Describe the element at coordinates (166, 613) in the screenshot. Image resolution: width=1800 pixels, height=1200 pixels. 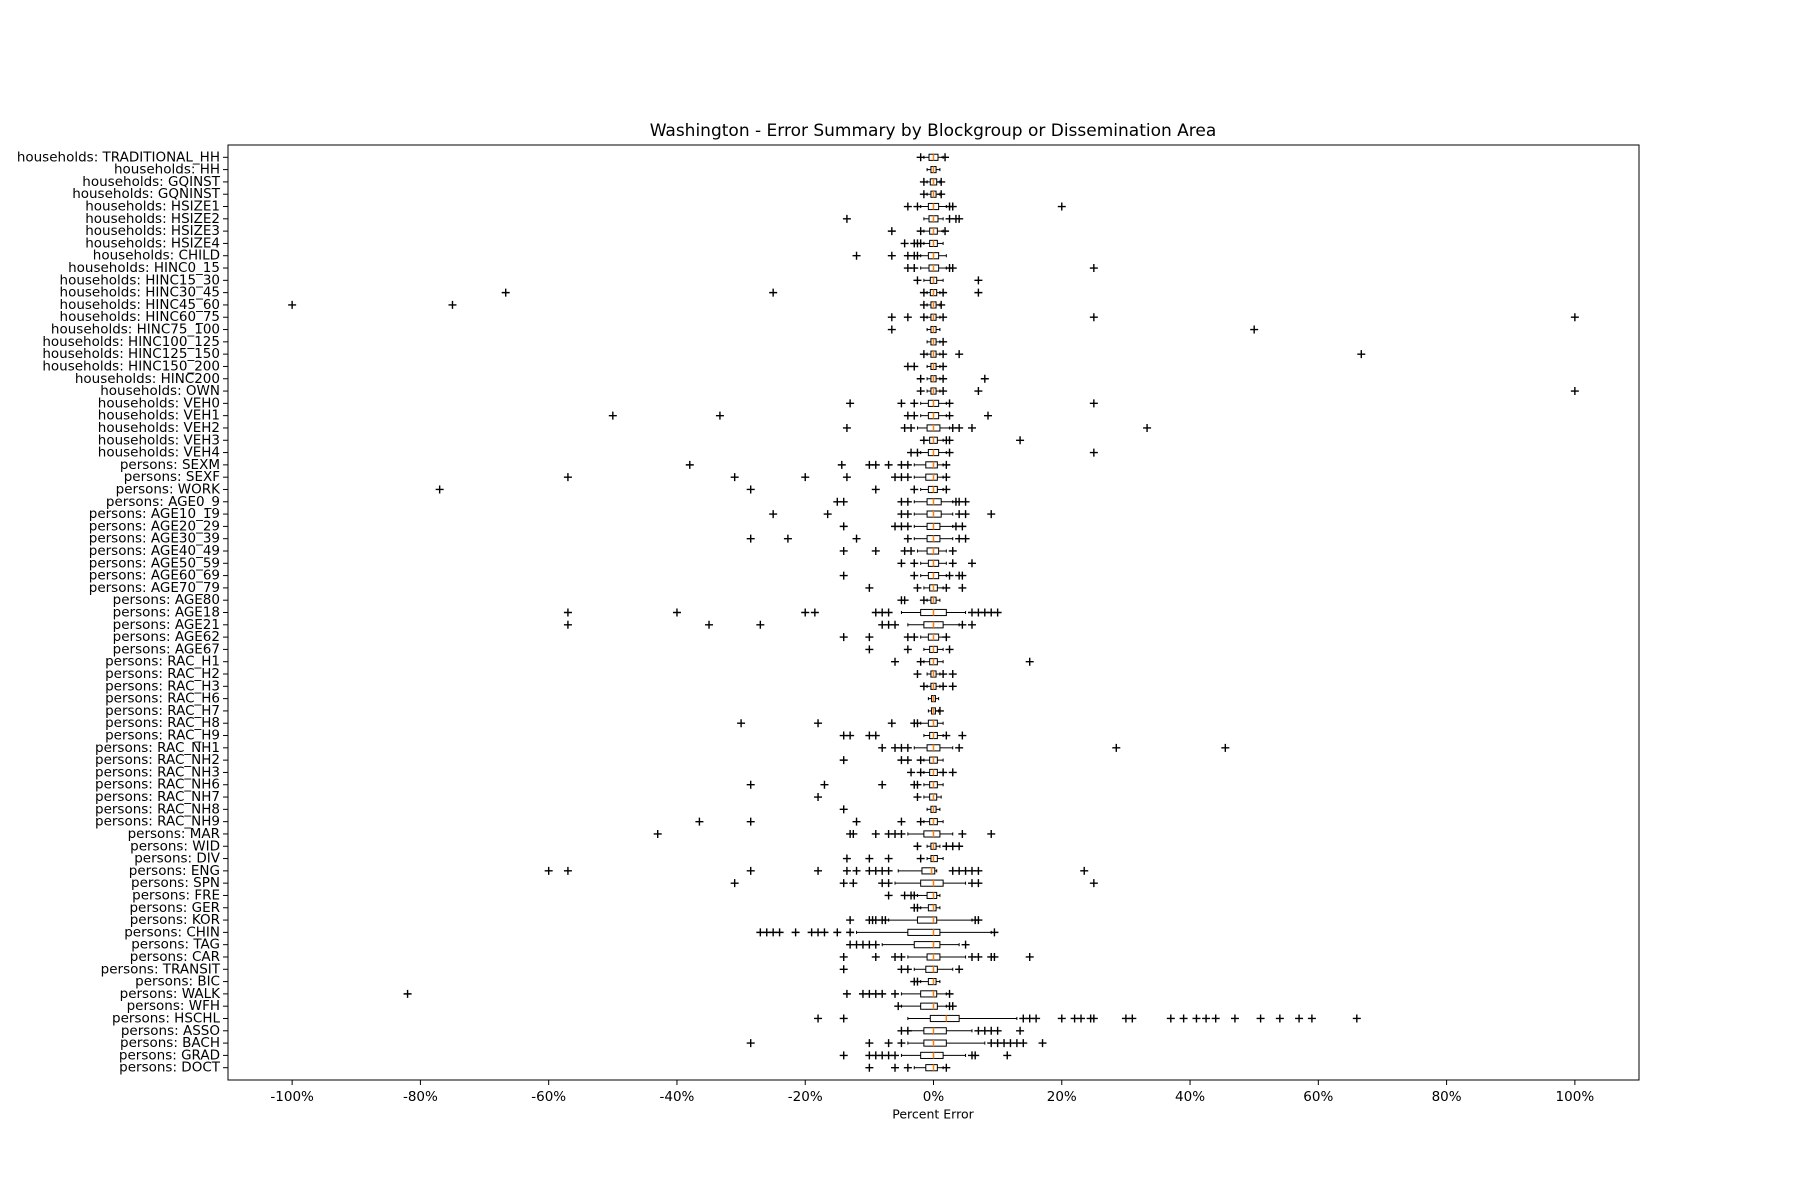
I see `y-tick-label: persons: AGE18` at that location.